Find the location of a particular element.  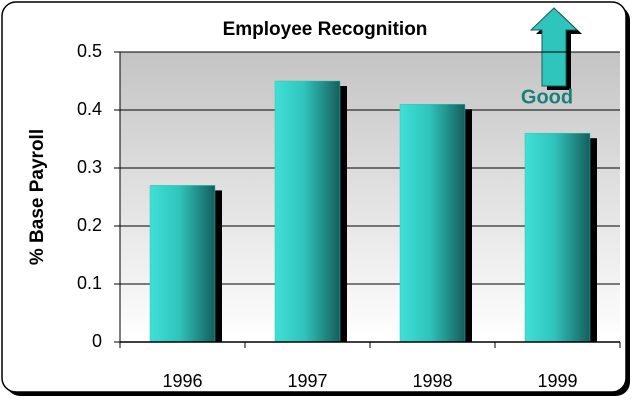

y-tick-label: 0.2 is located at coordinates (89, 225).